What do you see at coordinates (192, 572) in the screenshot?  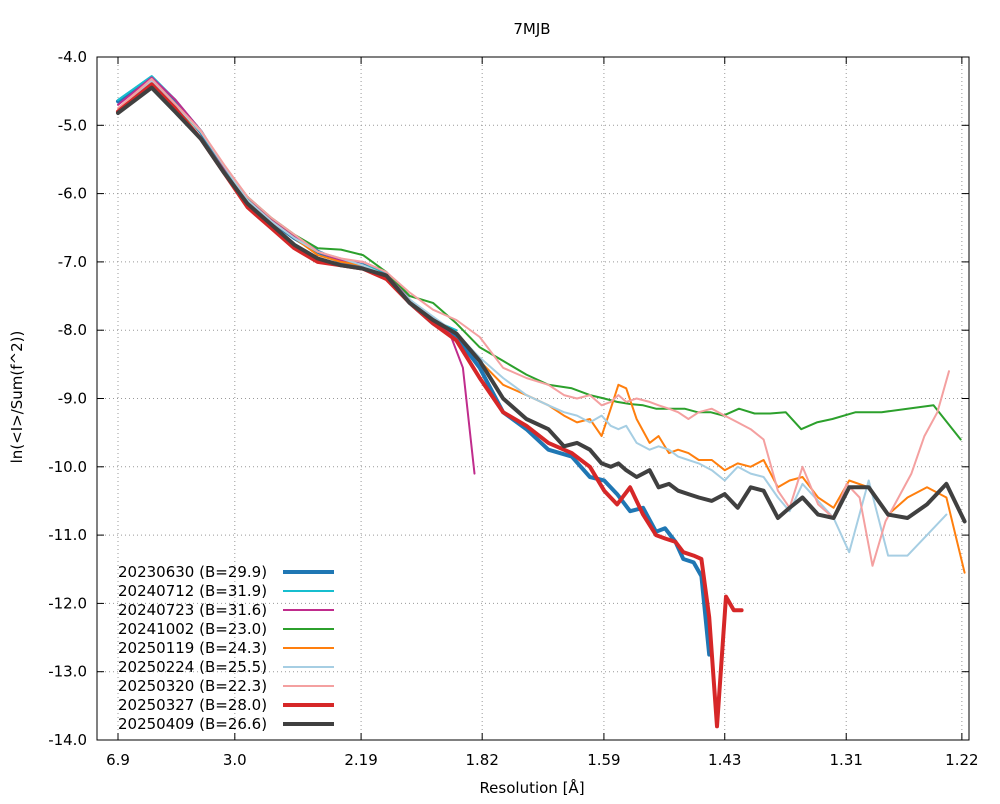 I see `legend-label: 20230630 (B=29.9)` at bounding box center [192, 572].